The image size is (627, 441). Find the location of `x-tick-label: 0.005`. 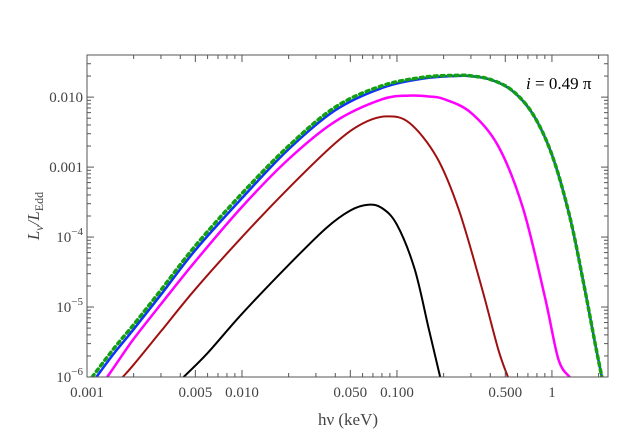

x-tick-label: 0.005 is located at coordinates (195, 393).